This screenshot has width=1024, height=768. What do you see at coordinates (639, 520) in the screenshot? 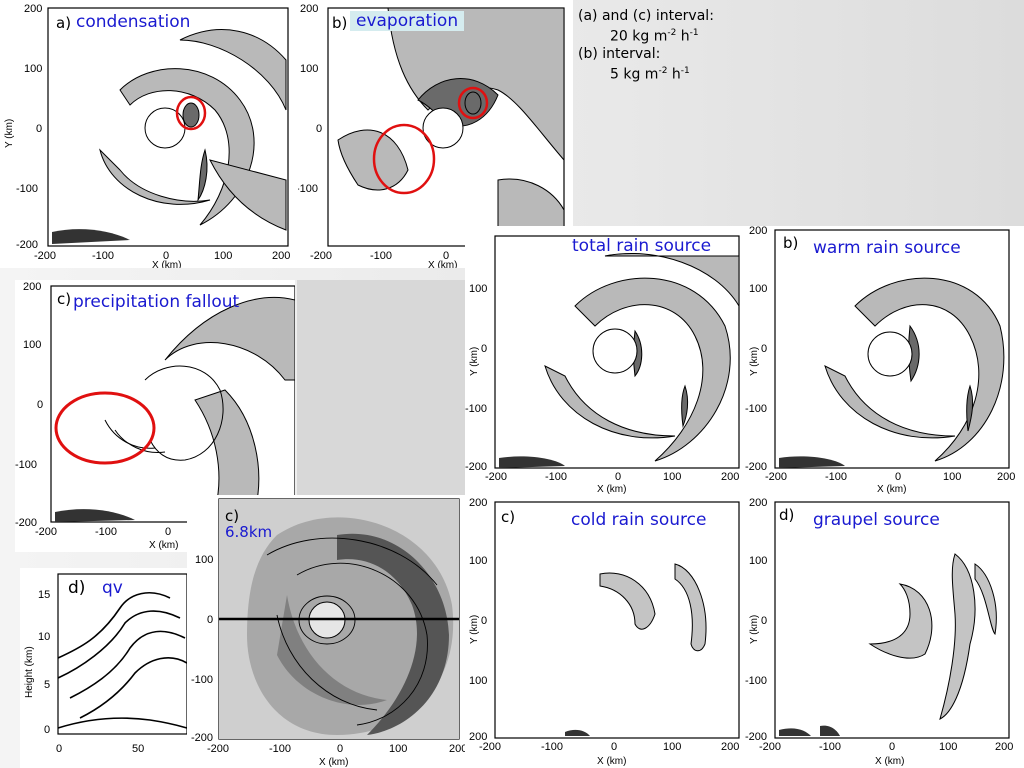
I see `panel-title: cold rain source` at bounding box center [639, 520].